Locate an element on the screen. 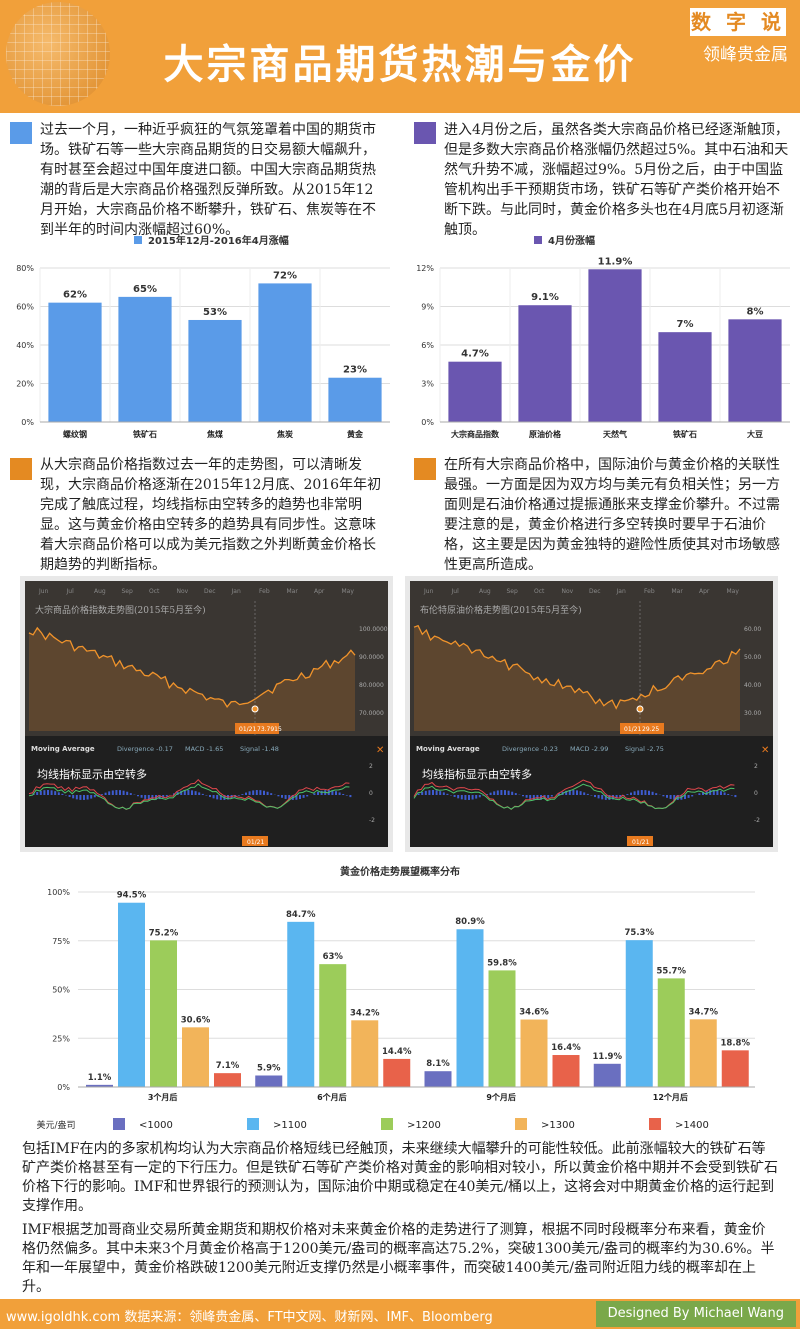 The height and width of the screenshot is (1329, 800). legend-swatch is located at coordinates (521, 1124).